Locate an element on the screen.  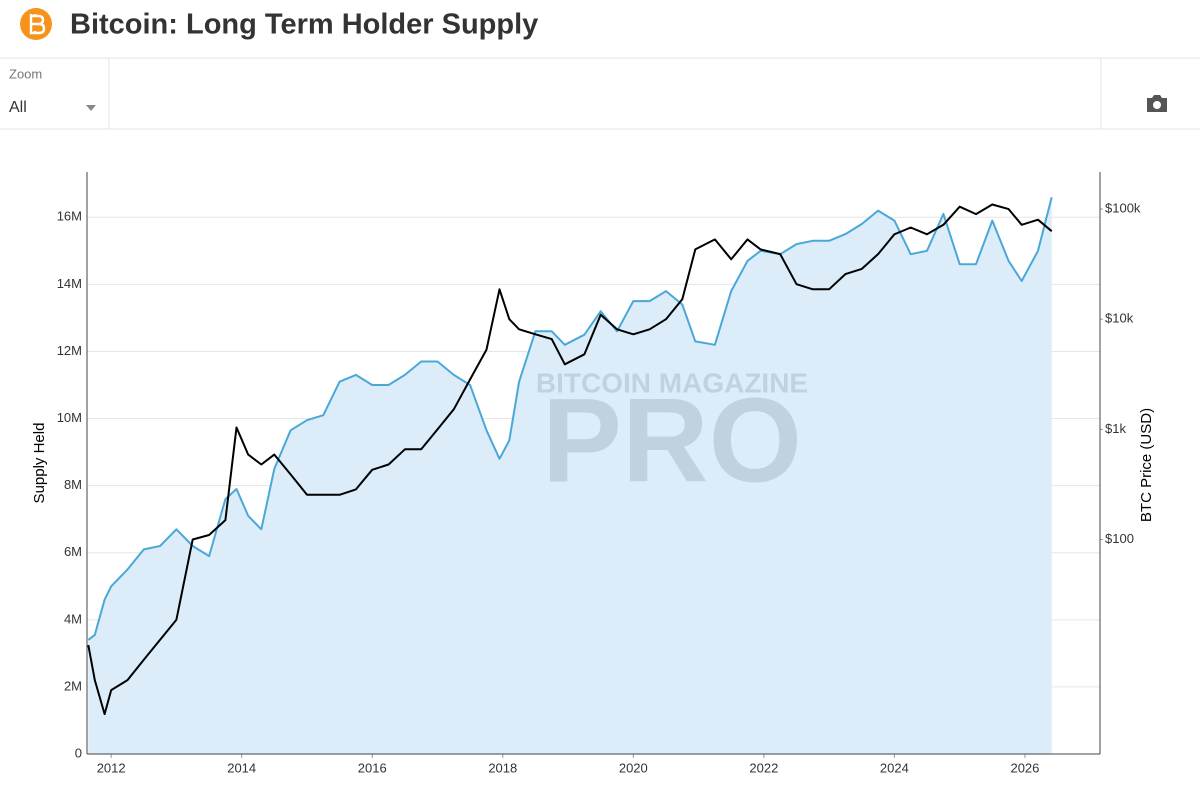
y2-tick-label: $1k is located at coordinates (1115, 428).